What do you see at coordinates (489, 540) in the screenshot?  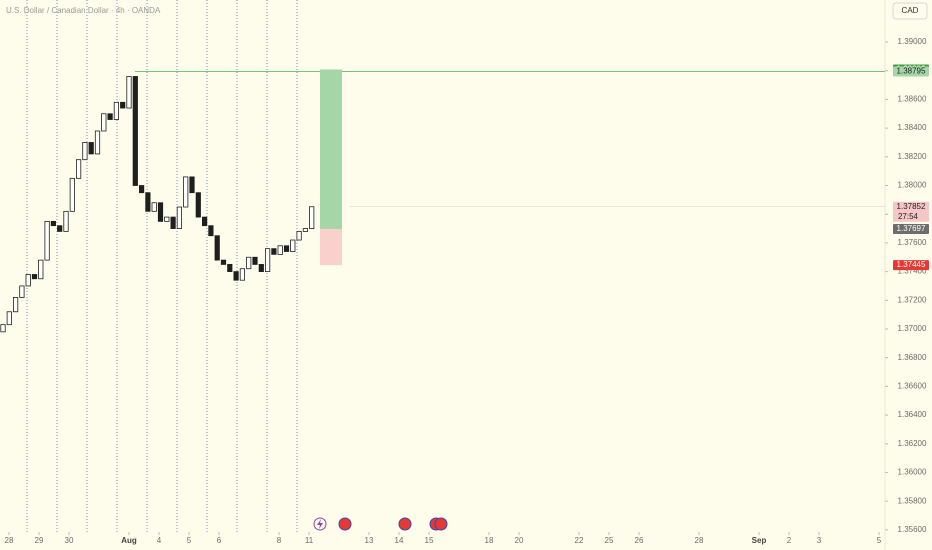 I see `x-tick-label: 18` at bounding box center [489, 540].